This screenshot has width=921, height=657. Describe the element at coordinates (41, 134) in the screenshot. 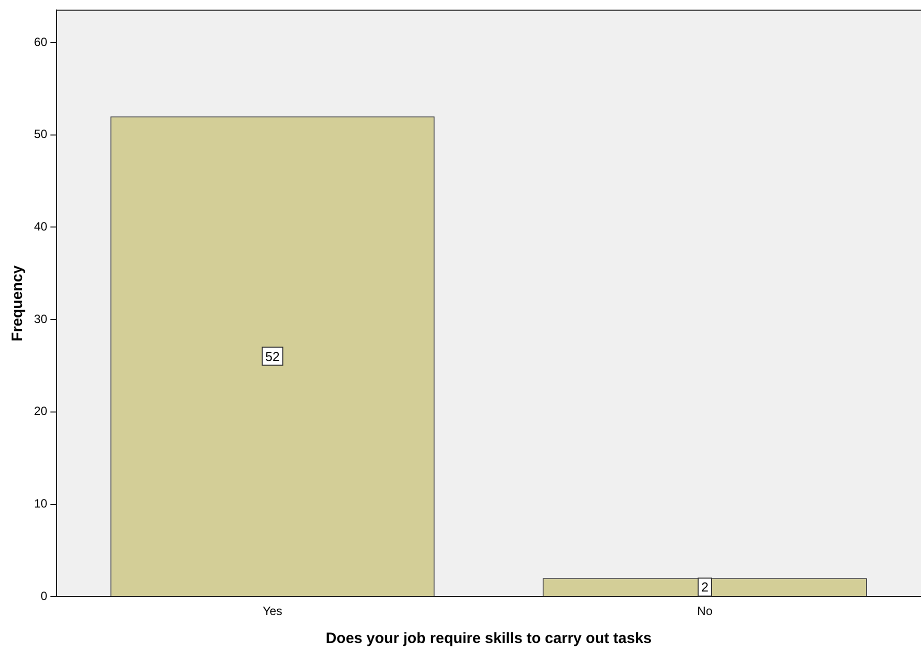

I see `y-tick-label: 50` at that location.